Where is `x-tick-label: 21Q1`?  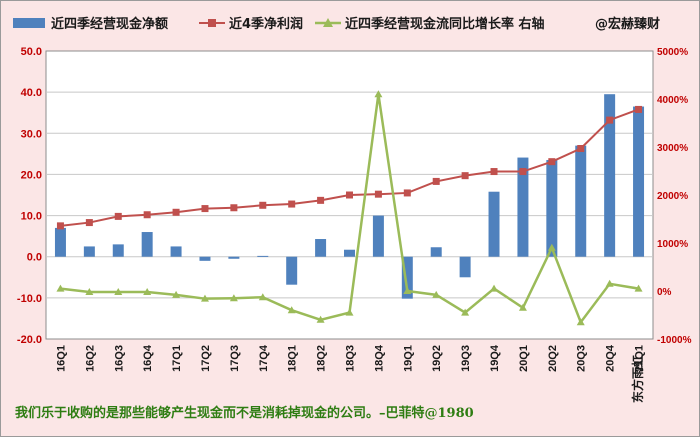 x-tick-label: 21Q1 is located at coordinates (640, 358).